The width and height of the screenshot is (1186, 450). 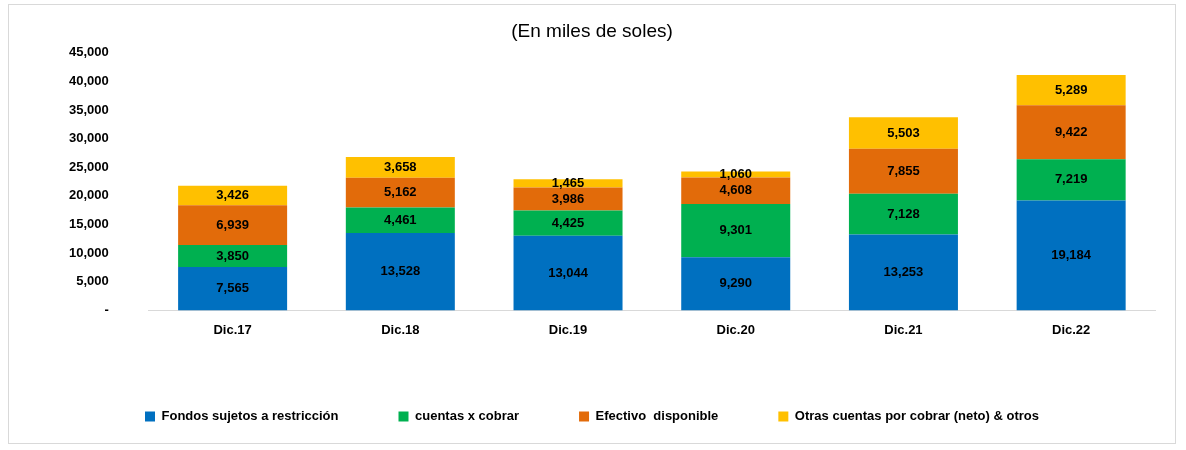 I want to click on data-label: 4,608, so click(x=736, y=190).